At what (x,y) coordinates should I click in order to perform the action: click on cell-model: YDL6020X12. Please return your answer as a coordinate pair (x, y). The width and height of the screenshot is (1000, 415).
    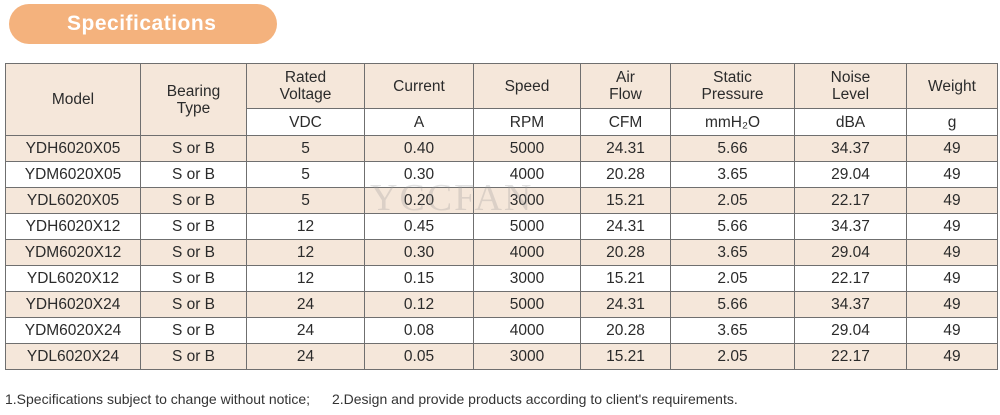
    Looking at the image, I should click on (73, 278).